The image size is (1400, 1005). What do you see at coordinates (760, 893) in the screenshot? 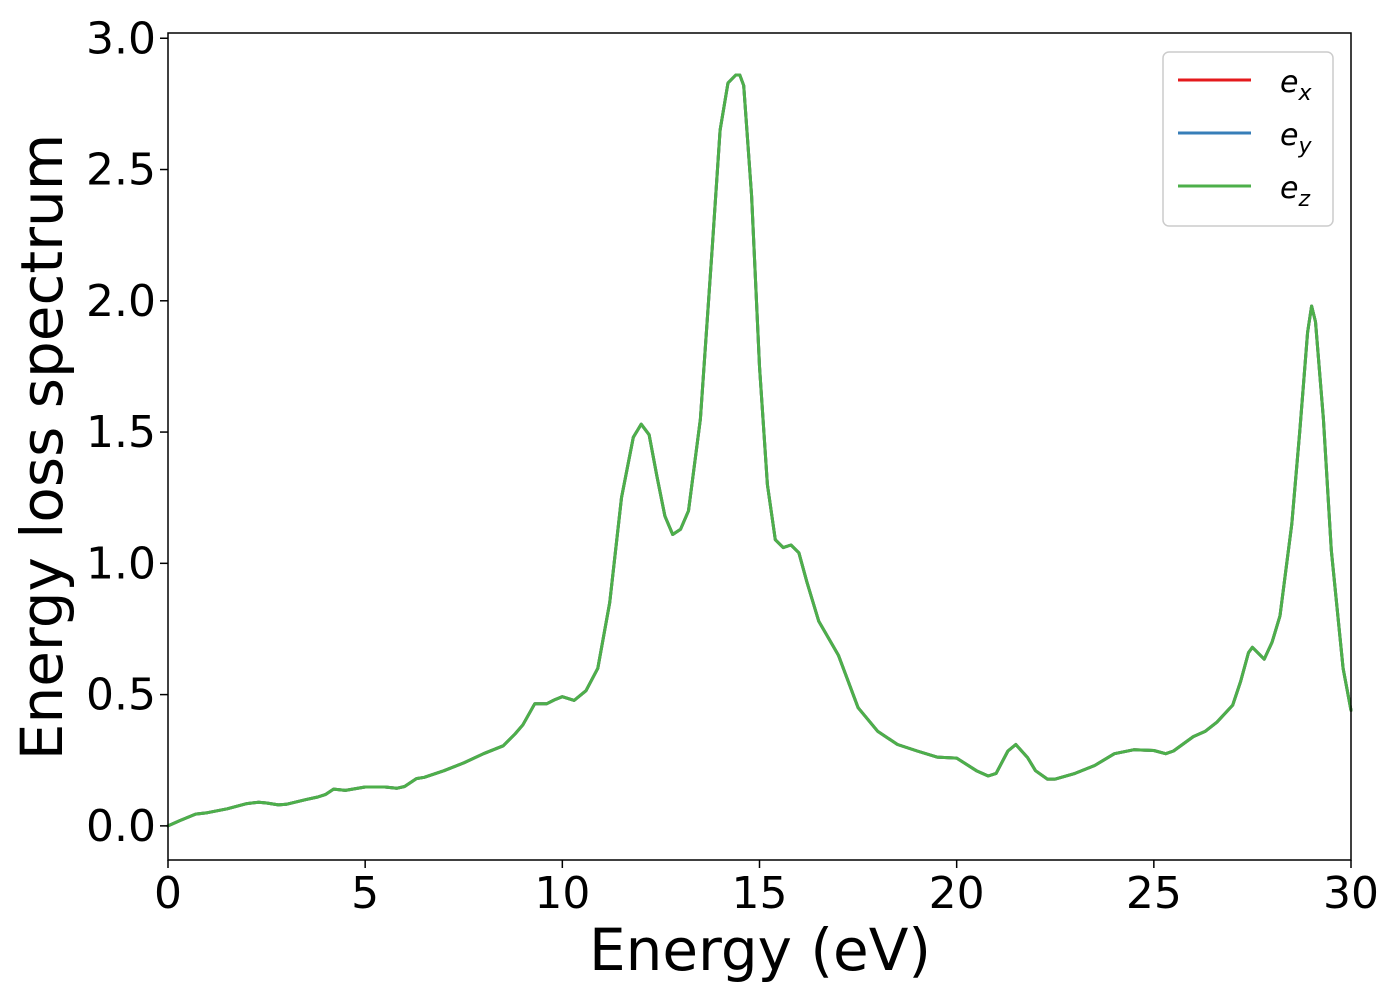
I see `x-tick-label: 15` at bounding box center [760, 893].